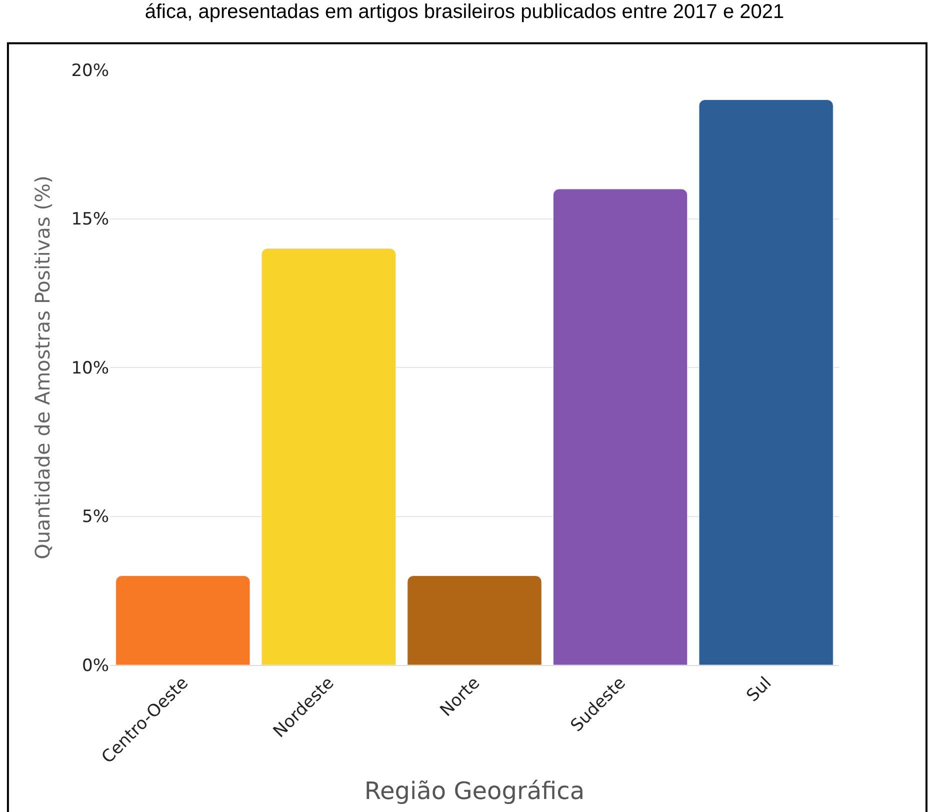 The width and height of the screenshot is (929, 812). What do you see at coordinates (95, 666) in the screenshot?
I see `y-tick-label: 0%` at bounding box center [95, 666].